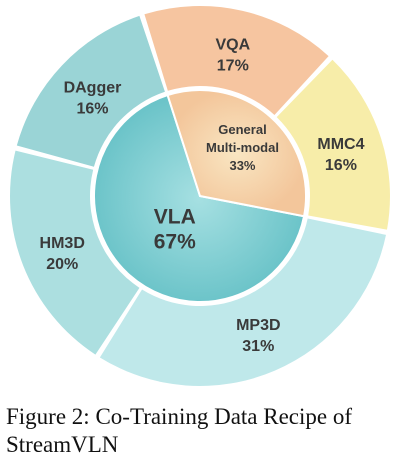 This screenshot has width=401, height=473. Describe the element at coordinates (92, 108) in the screenshot. I see `value-dagger: 16%` at that location.